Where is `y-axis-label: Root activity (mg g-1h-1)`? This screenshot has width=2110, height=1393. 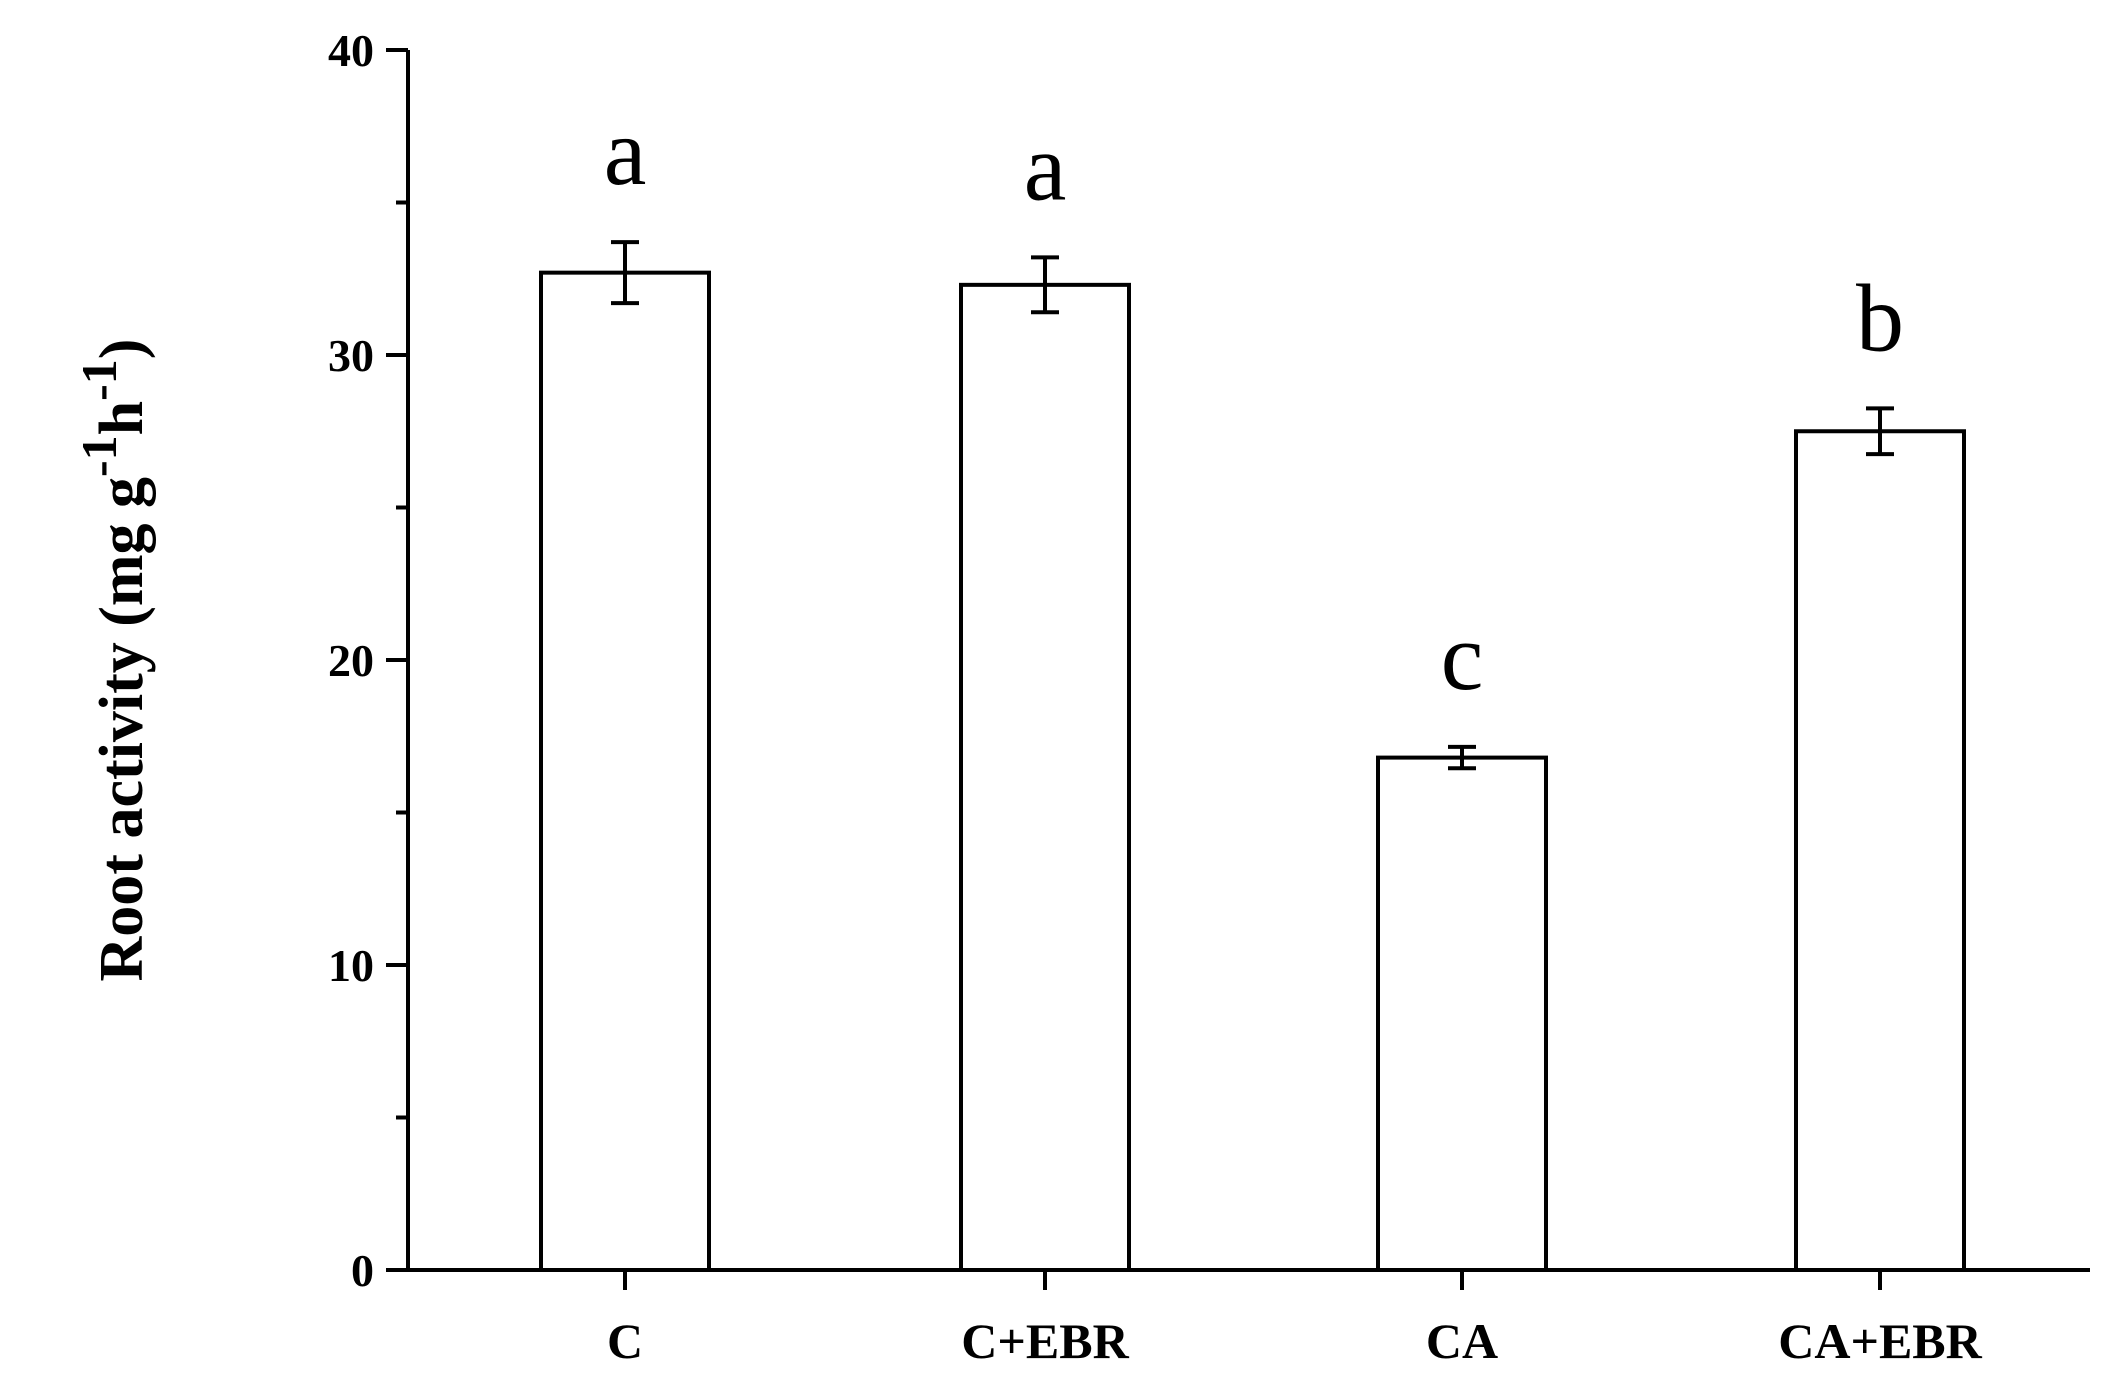
y-axis-label: Root activity (mg g-1h-1) is located at coordinates (113, 660).